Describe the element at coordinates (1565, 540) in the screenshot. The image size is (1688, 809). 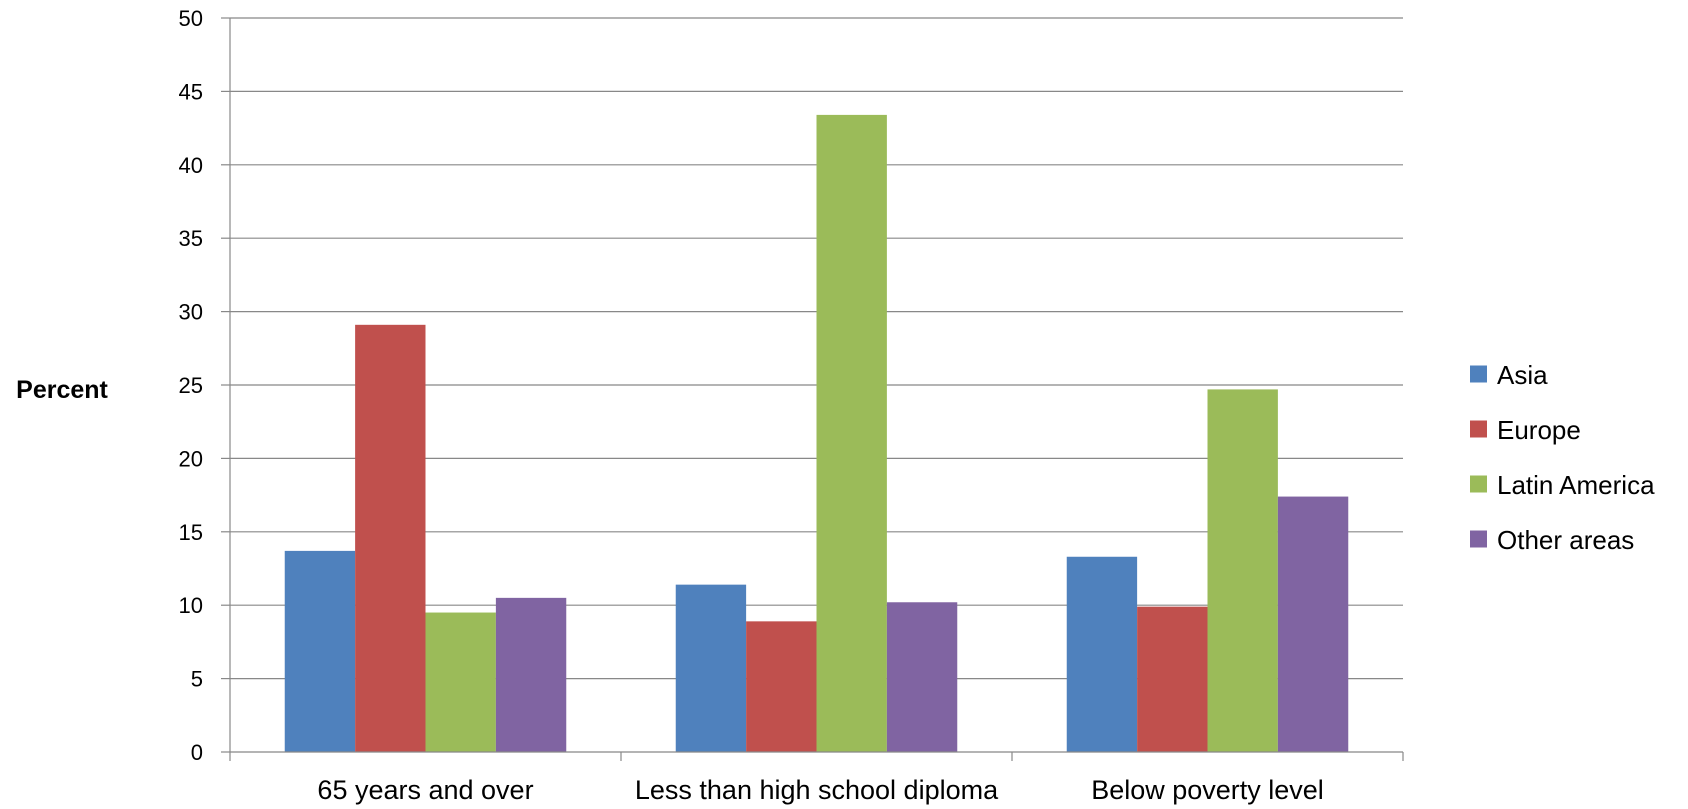
I see `legend-label: Other areas` at that location.